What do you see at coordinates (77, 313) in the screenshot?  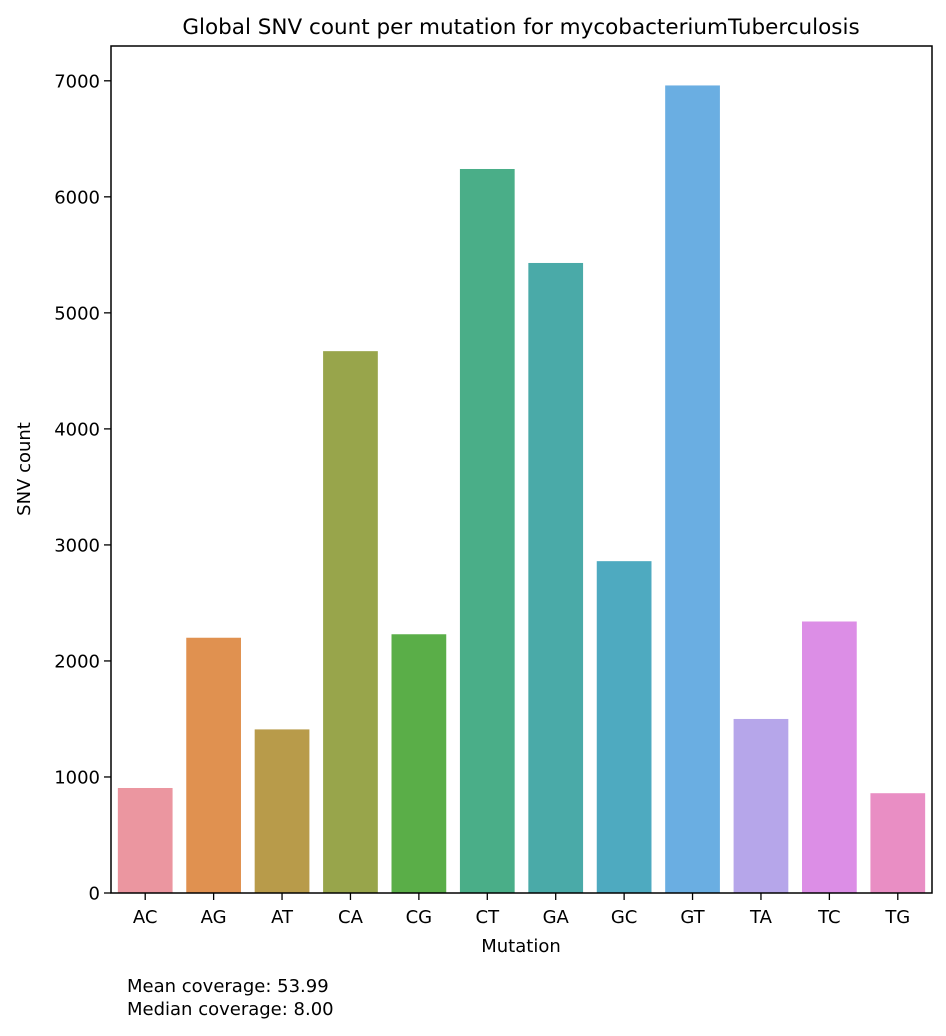 I see `y-tick-label: 5000` at bounding box center [77, 313].